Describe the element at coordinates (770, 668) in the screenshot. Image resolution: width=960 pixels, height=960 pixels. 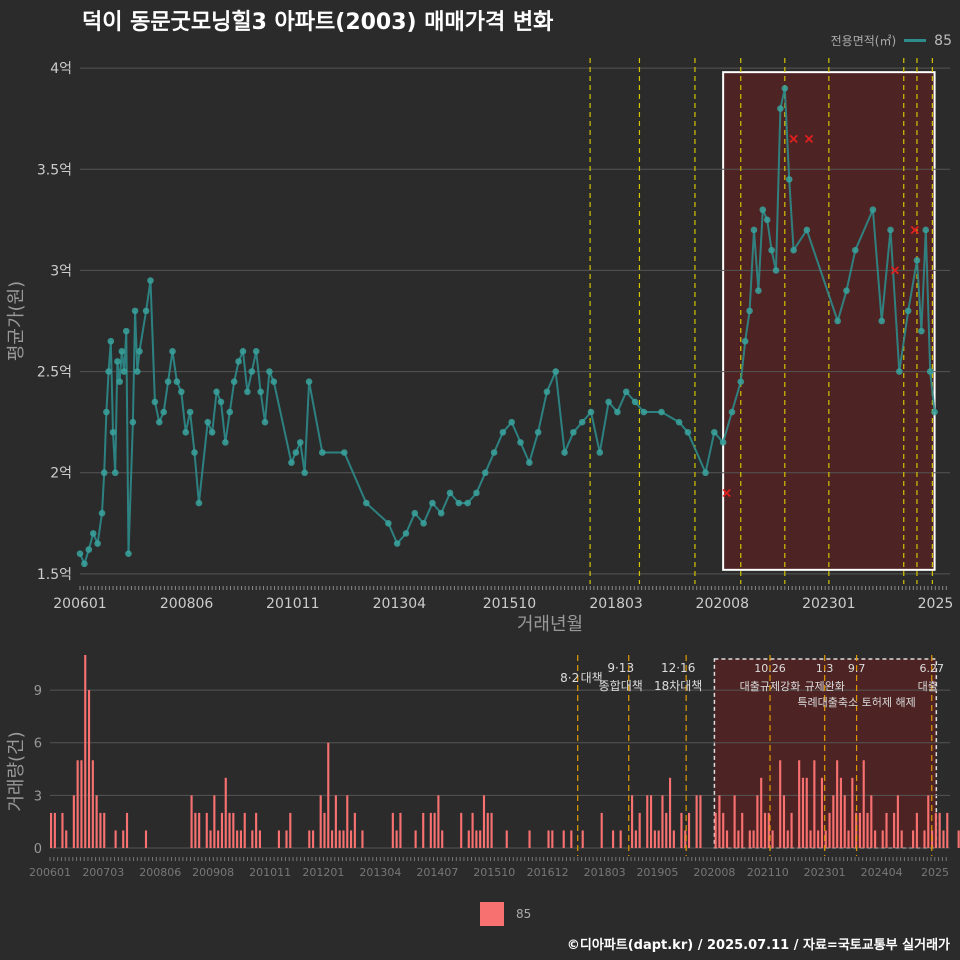
I see `policy-date: 10.26` at that location.